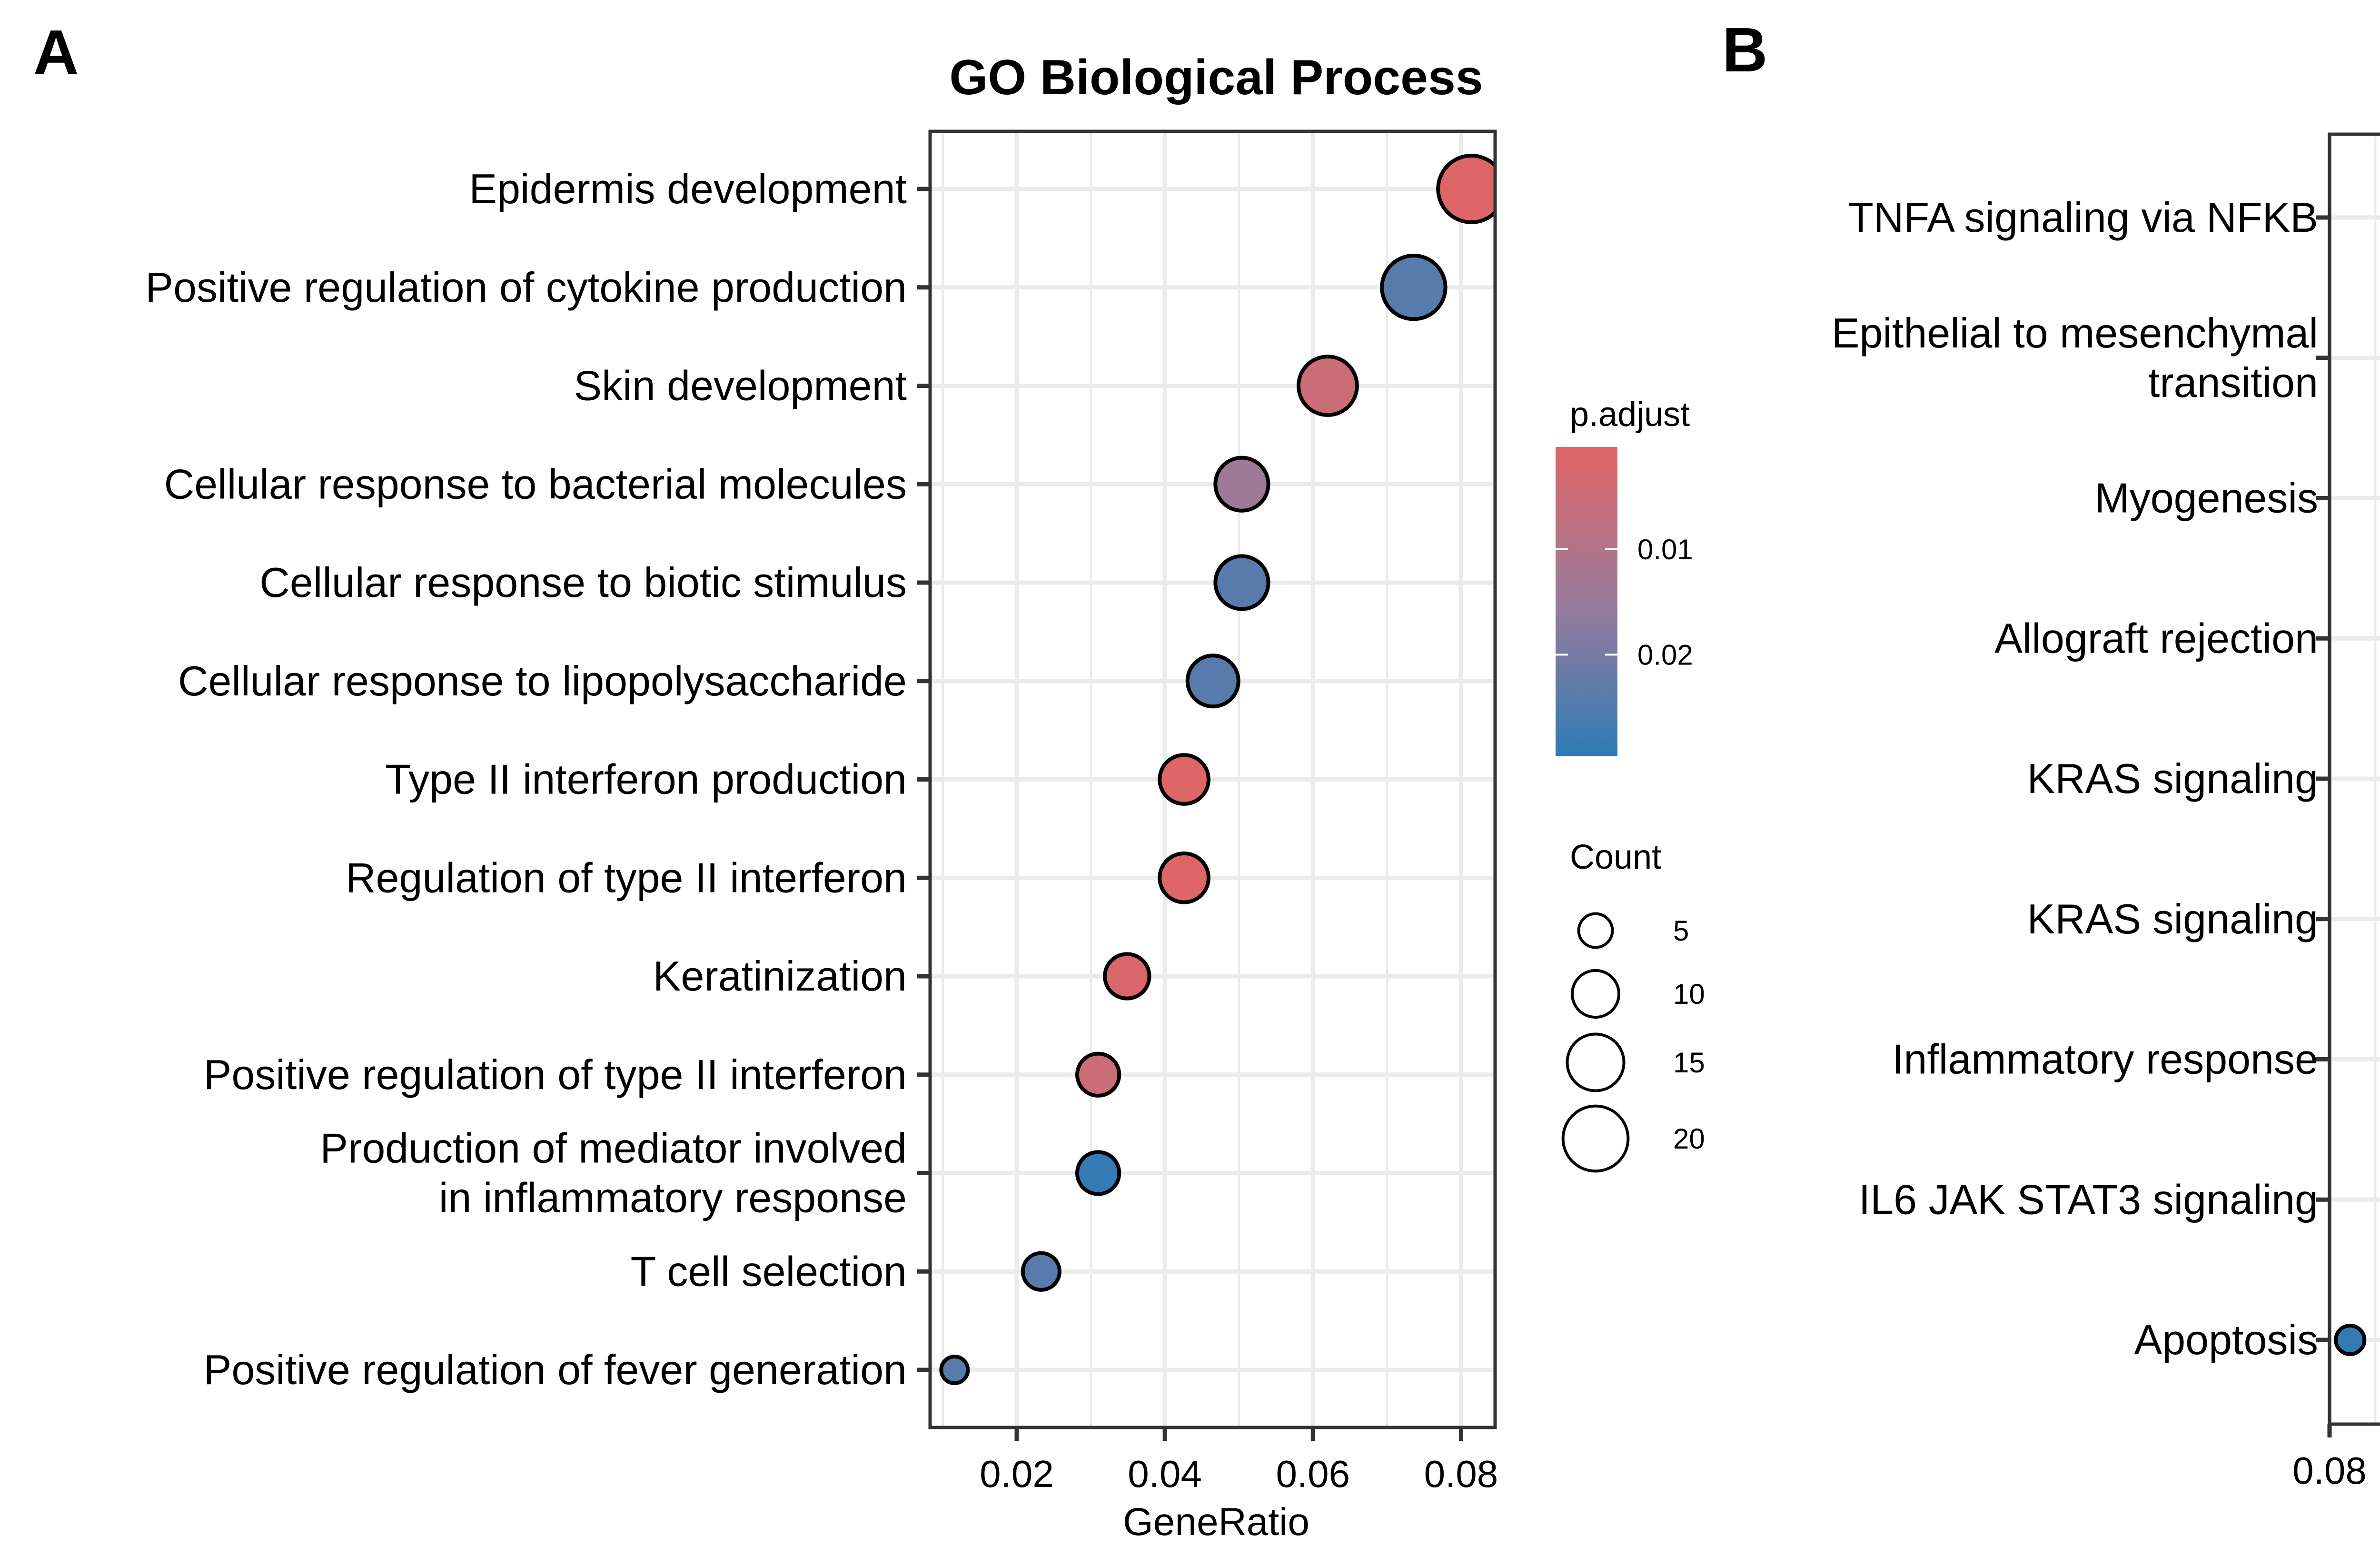 Image resolution: width=2380 pixels, height=1546 pixels. I want to click on y-tick-label: IL6 JAK STAT3 signaling, so click(2088, 1199).